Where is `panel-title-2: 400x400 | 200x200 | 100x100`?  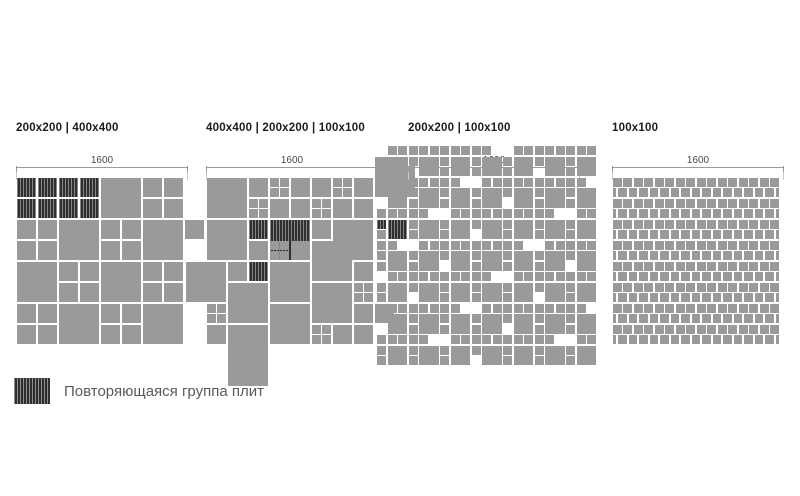
panel-title-2: 400x400 | 200x200 | 100x100 is located at coordinates (285, 128).